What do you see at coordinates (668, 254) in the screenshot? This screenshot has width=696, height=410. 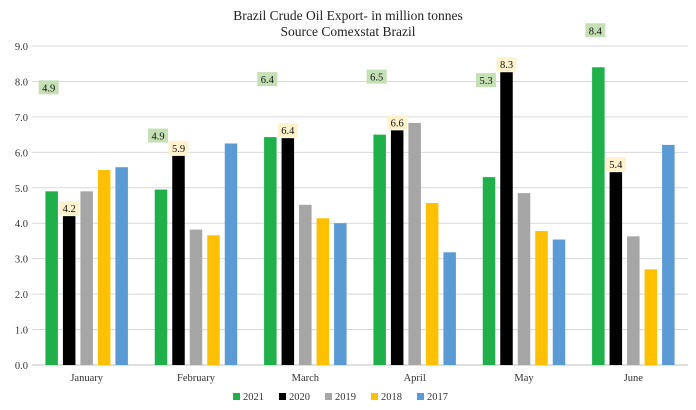 I see `bar-2017-june` at bounding box center [668, 254].